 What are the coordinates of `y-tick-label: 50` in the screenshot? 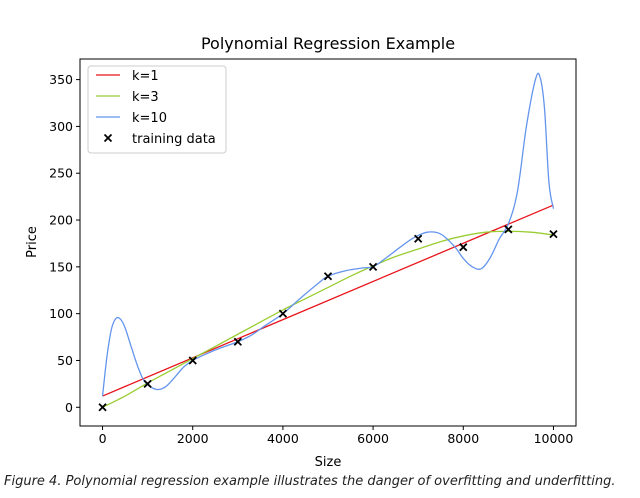 It's located at (65, 360).